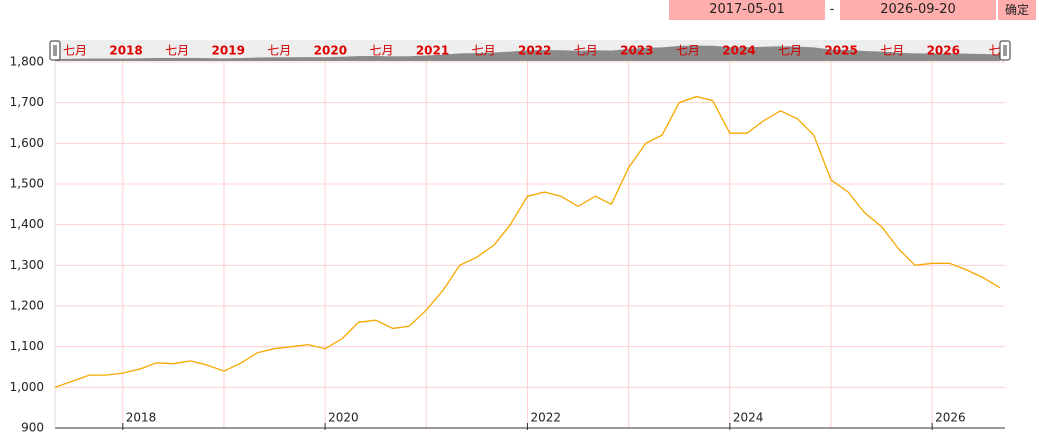  Describe the element at coordinates (943, 51) in the screenshot. I see `navigator-label: 2026` at that location.